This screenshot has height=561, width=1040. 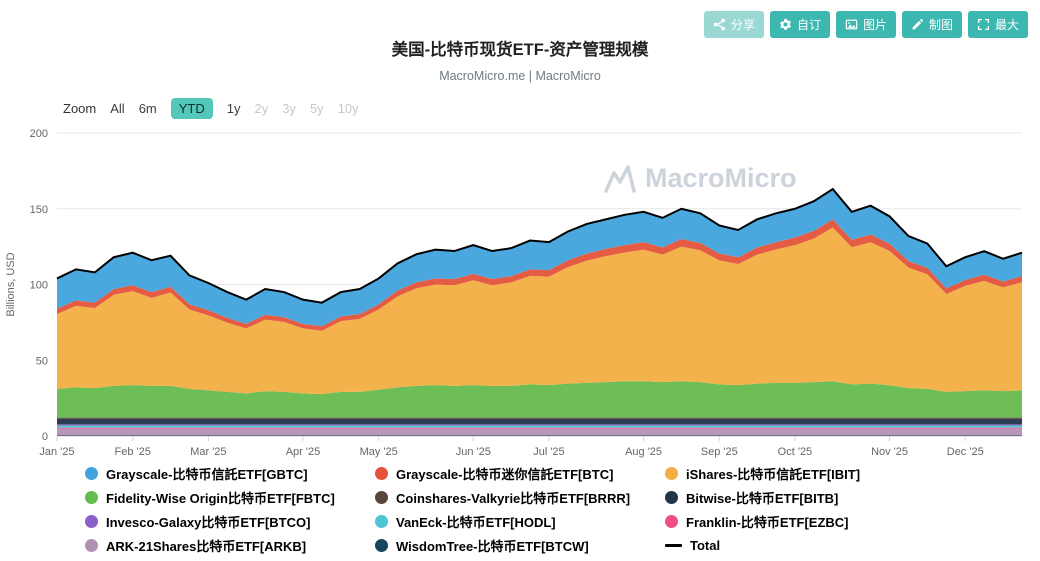 I want to click on page-title: 美国-比特币现货ETF-资产管理规模, so click(x=520, y=50).